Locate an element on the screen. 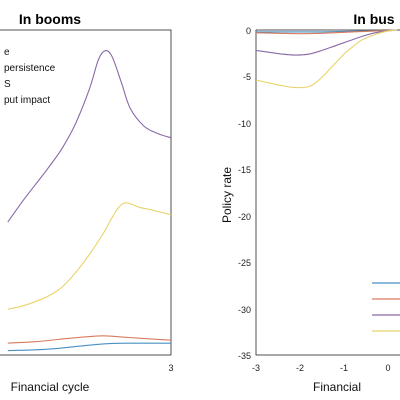  busts-legend is located at coordinates (386, 307).